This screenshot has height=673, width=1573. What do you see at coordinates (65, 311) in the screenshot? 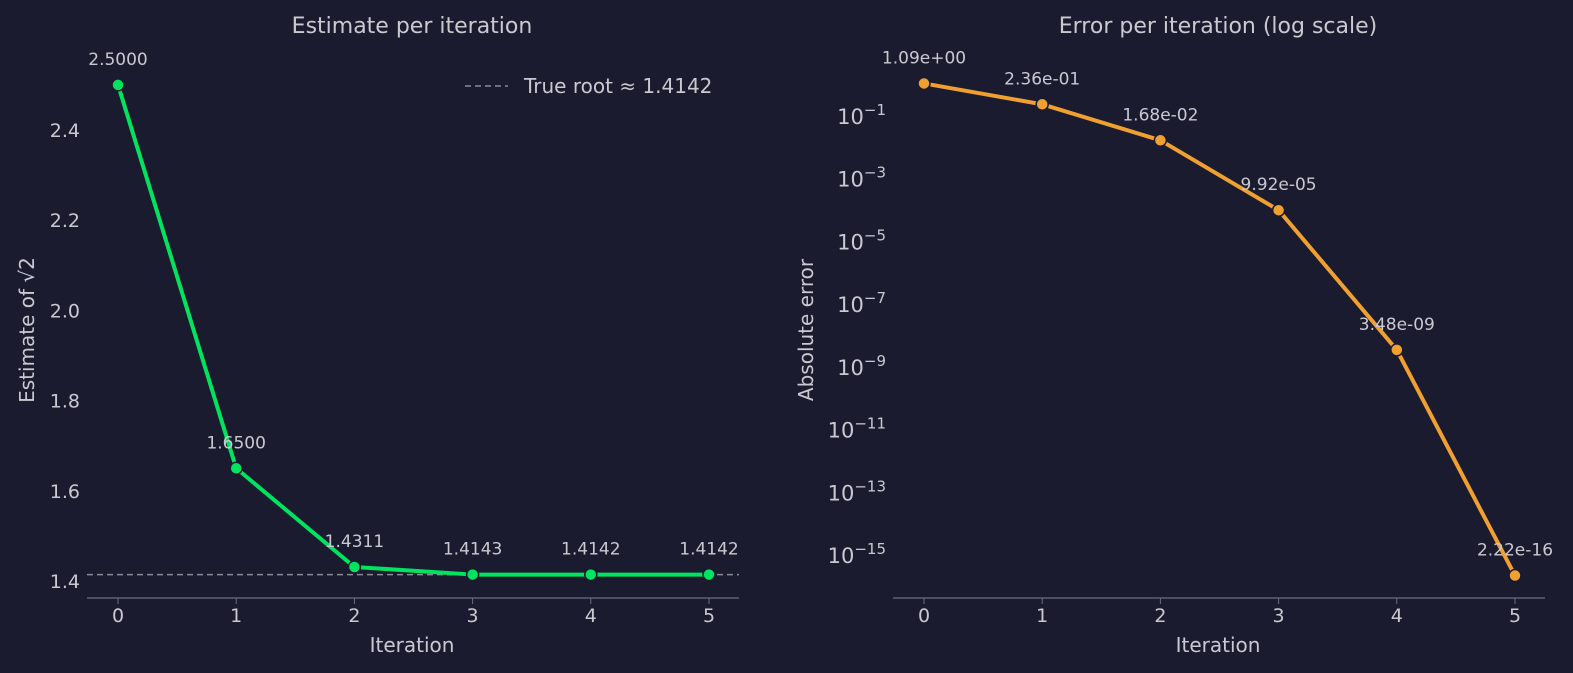
I see `y-tick-label: 2.0` at bounding box center [65, 311].